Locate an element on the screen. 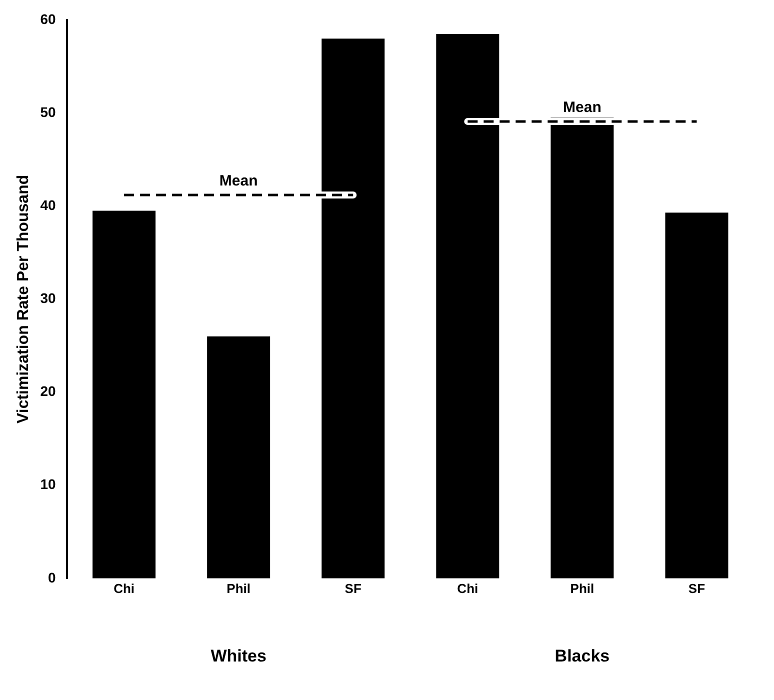 This screenshot has width=774, height=700. y-tick-label: 30 is located at coordinates (48, 298).